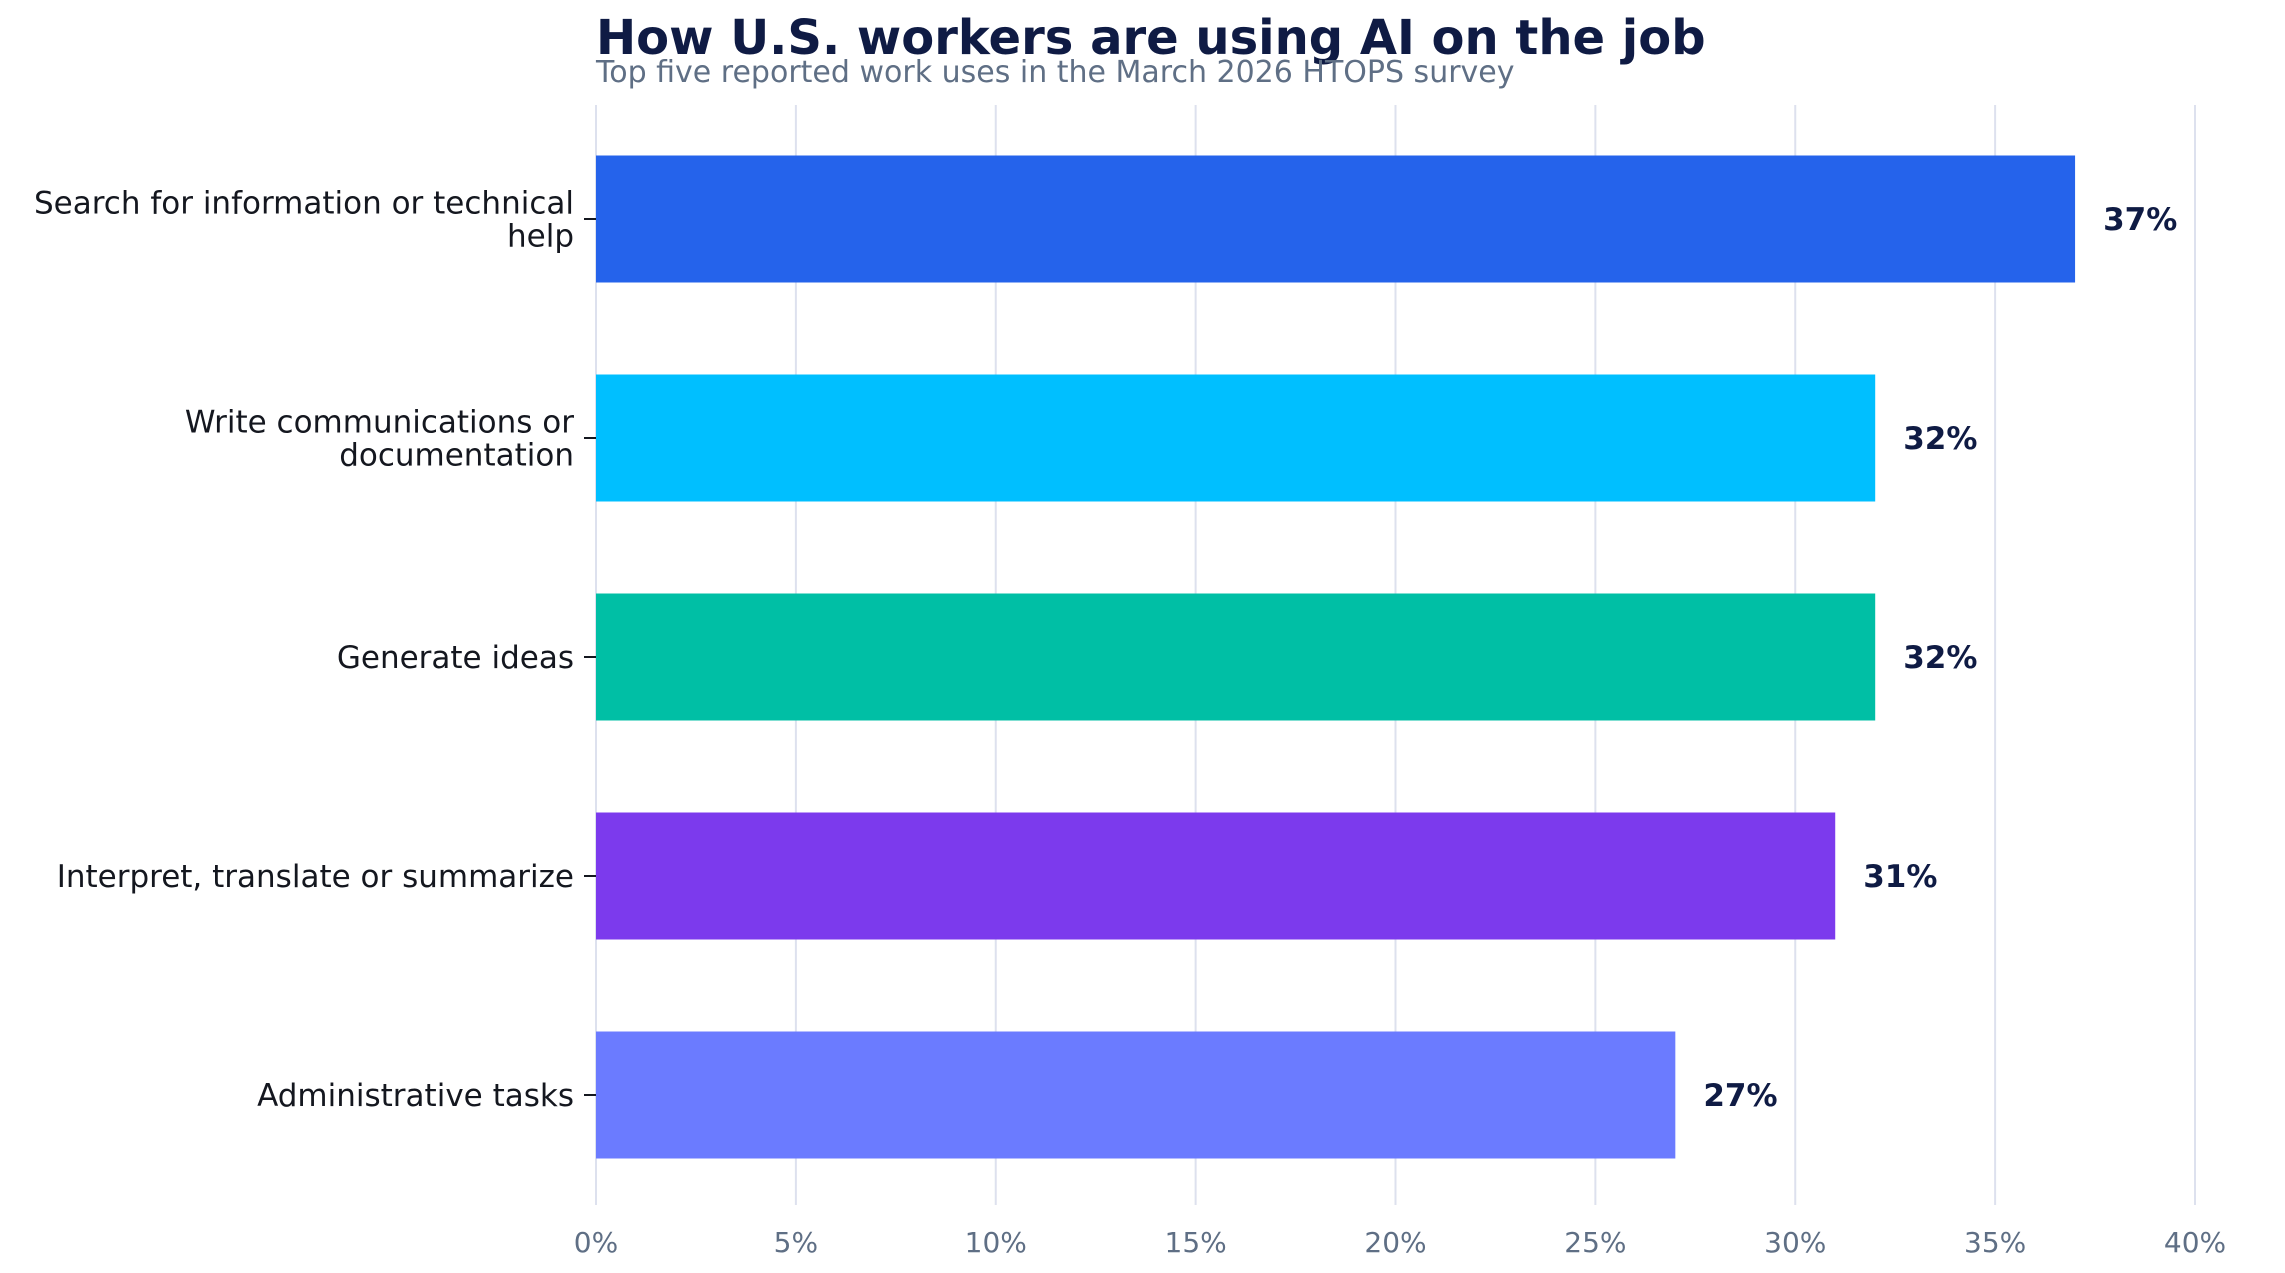 Image resolution: width=2285 pixels, height=1273 pixels. I want to click on x-tick-label: 0%, so click(596, 1242).